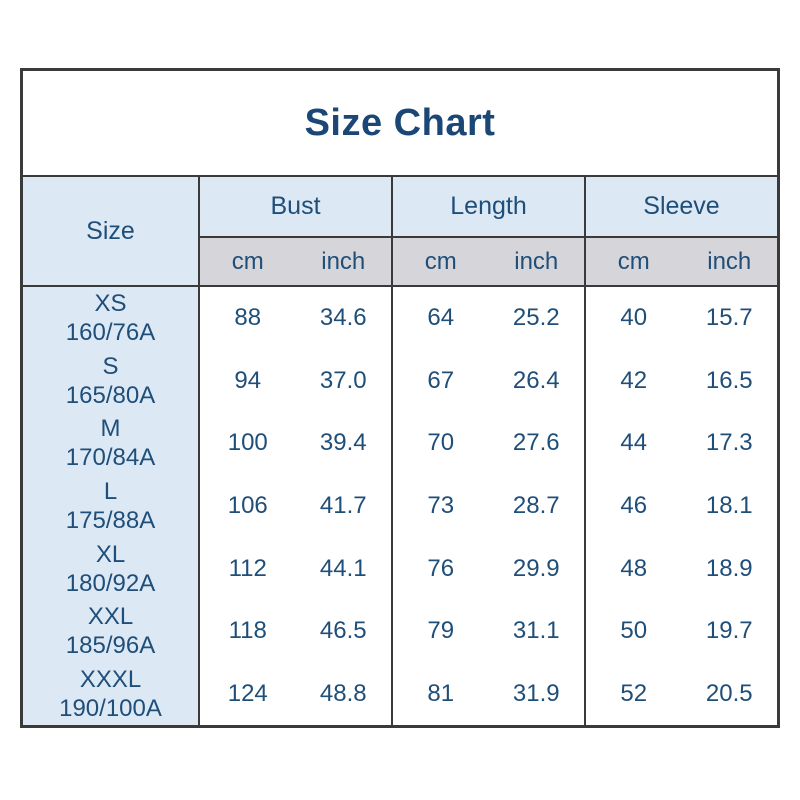 This screenshot has height=800, width=800. What do you see at coordinates (294, 381) in the screenshot?
I see `bust-cell: 94 37.0` at bounding box center [294, 381].